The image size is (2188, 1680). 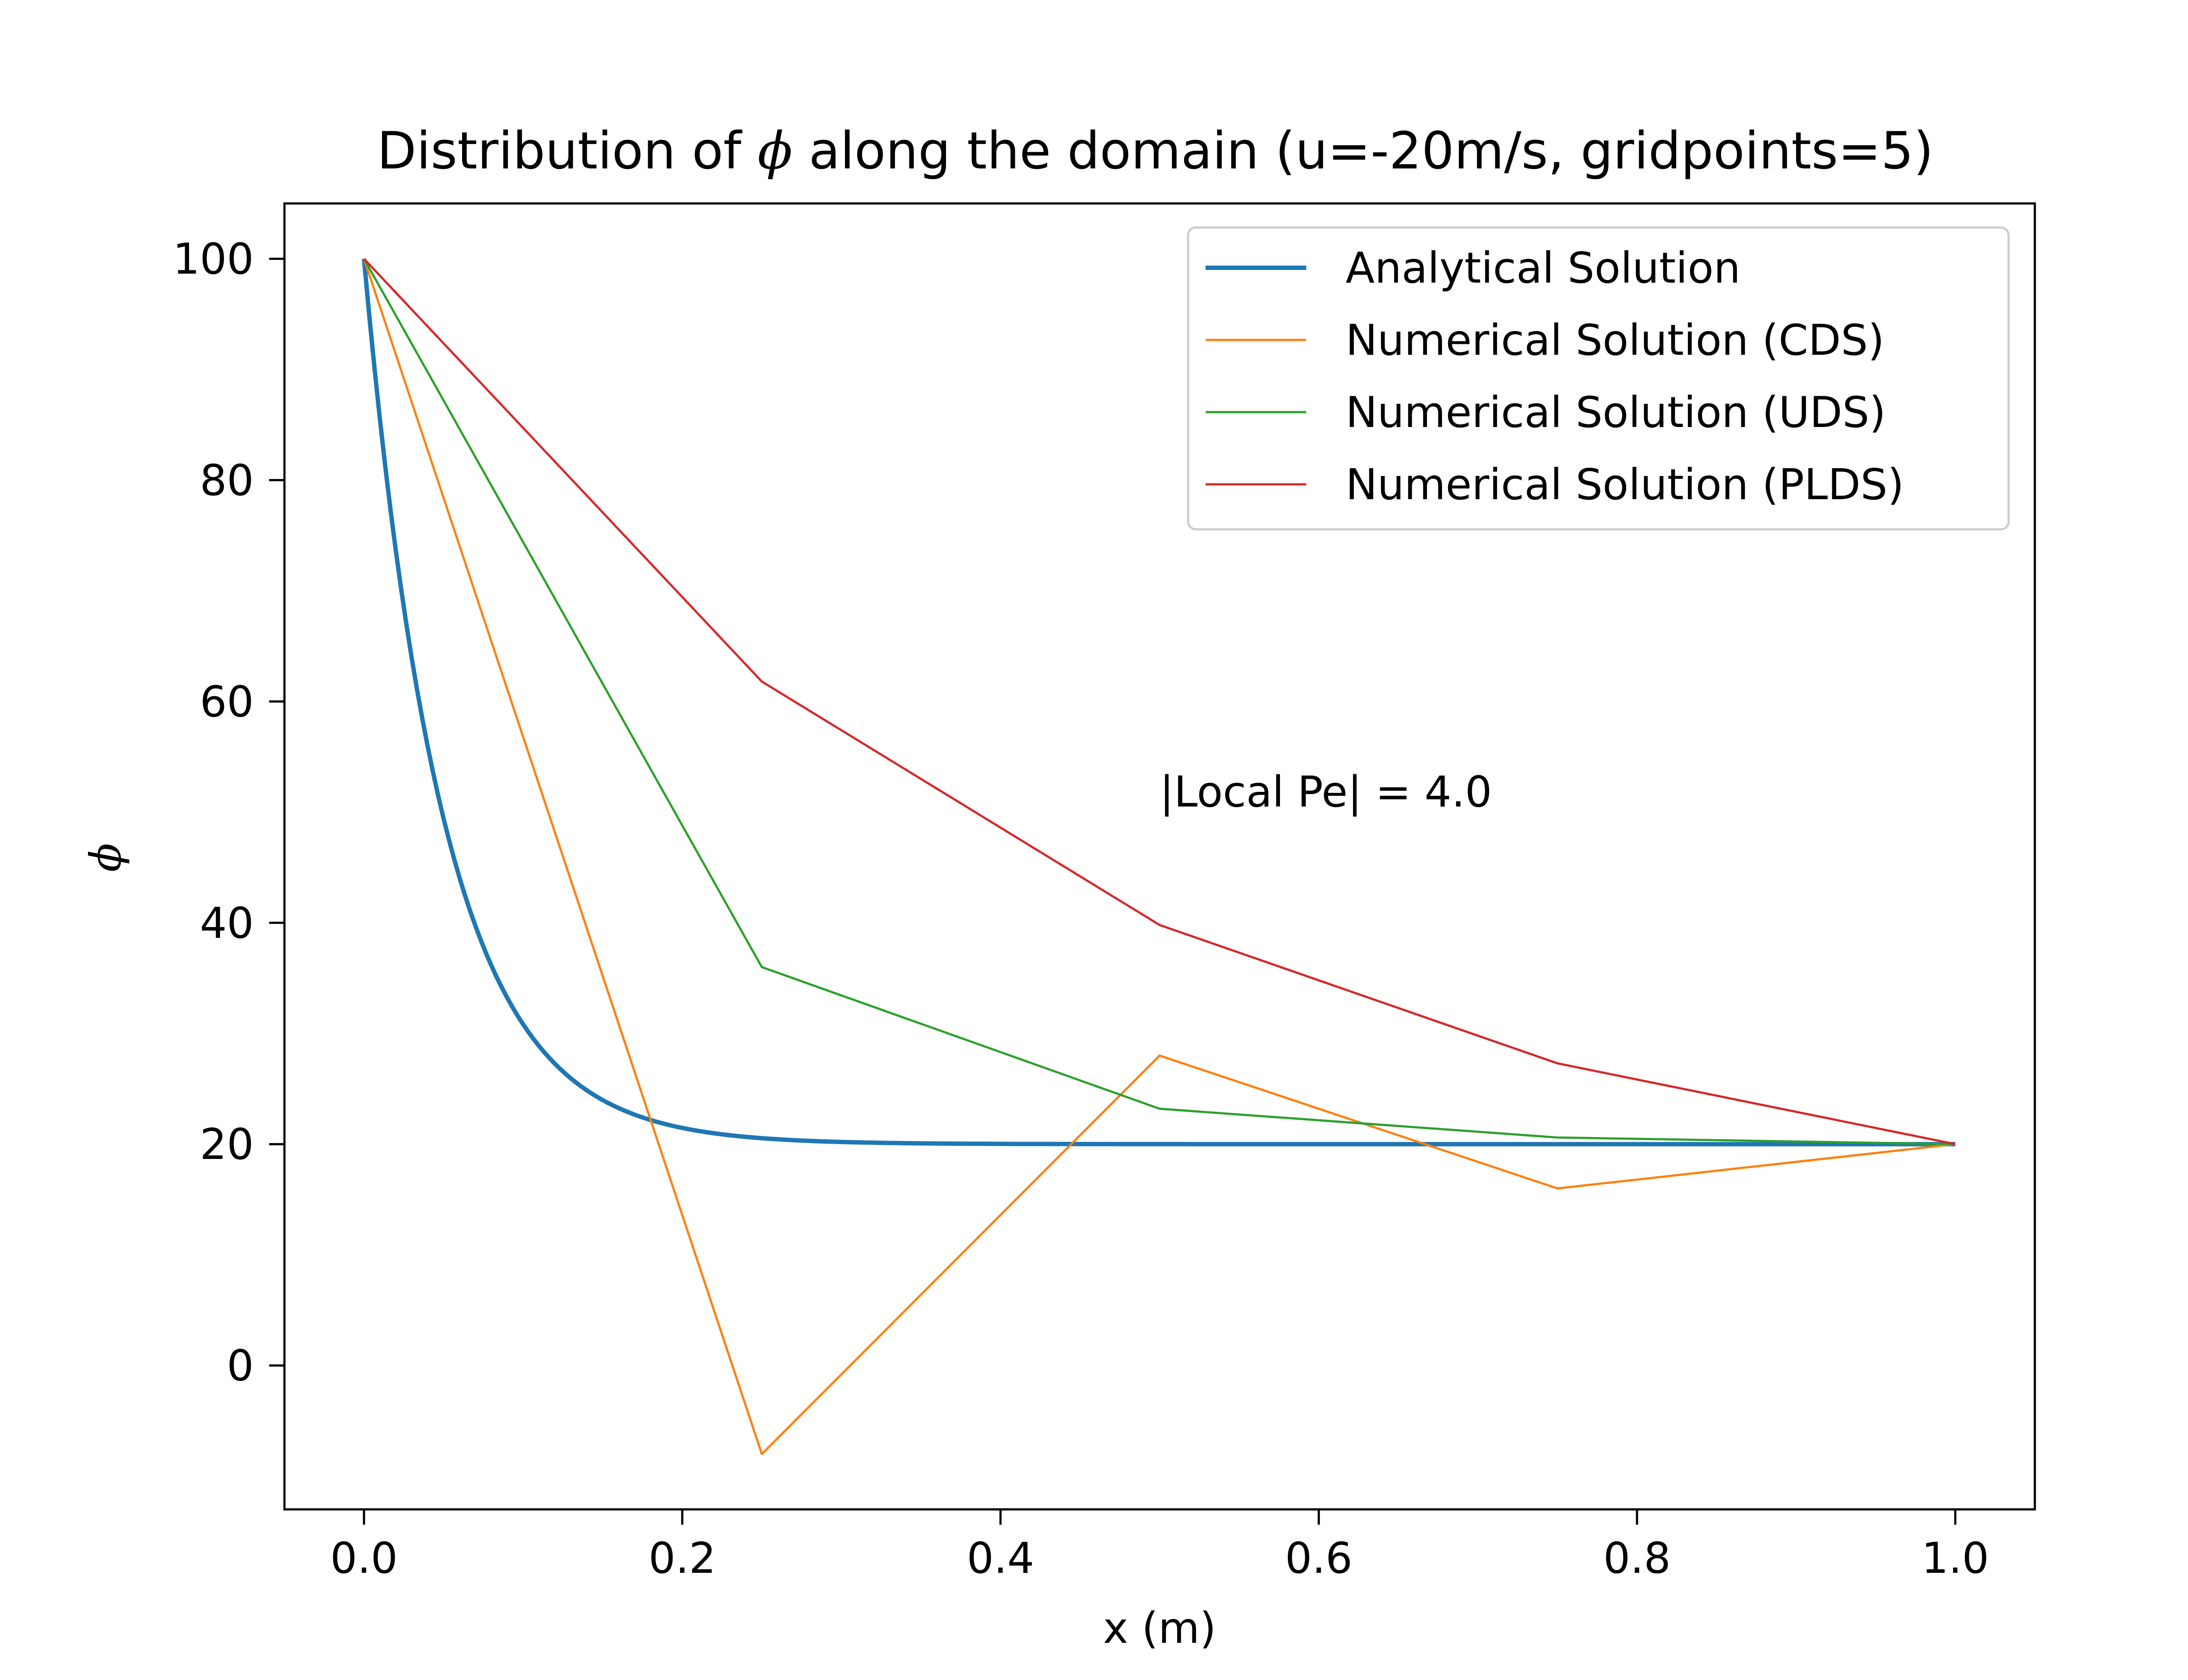 What do you see at coordinates (227, 701) in the screenshot?
I see `y-tick-label: 60` at bounding box center [227, 701].